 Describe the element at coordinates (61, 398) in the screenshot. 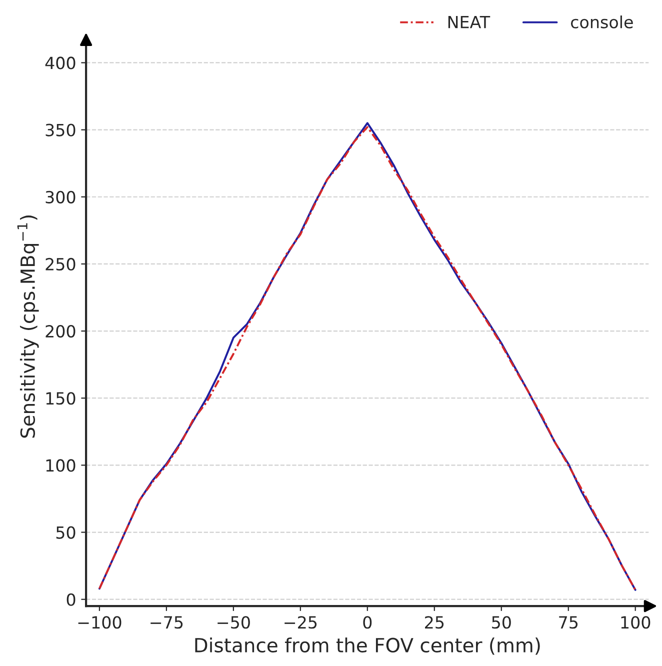

I see `y-tick-label: 150` at that location.